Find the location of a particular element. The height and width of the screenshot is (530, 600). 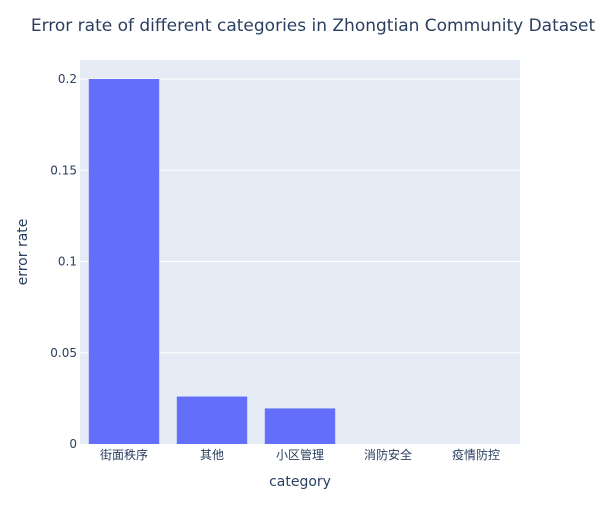

y-tick-label: 0 is located at coordinates (73, 444).